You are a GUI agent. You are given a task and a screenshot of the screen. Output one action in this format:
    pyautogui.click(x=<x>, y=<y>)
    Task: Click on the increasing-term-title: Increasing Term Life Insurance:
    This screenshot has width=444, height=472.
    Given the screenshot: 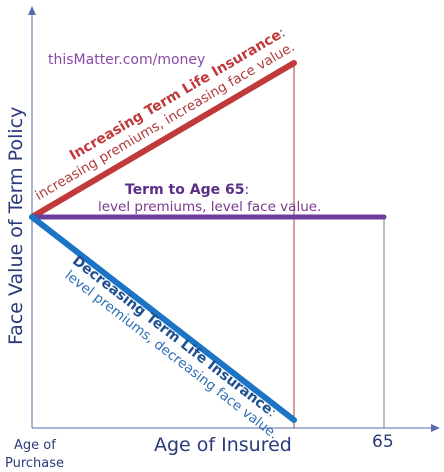 What is the action you would take?
    pyautogui.click(x=177, y=94)
    